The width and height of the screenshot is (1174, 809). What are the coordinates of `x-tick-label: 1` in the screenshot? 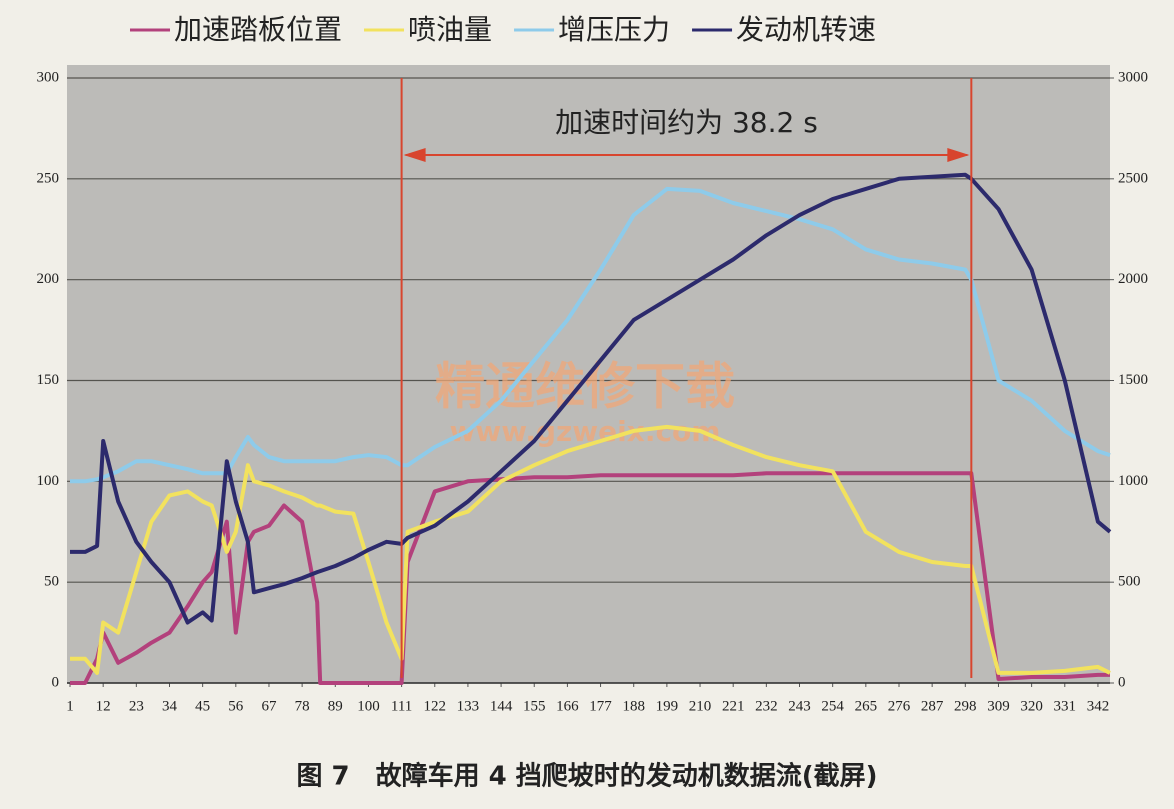 It's located at (70, 706).